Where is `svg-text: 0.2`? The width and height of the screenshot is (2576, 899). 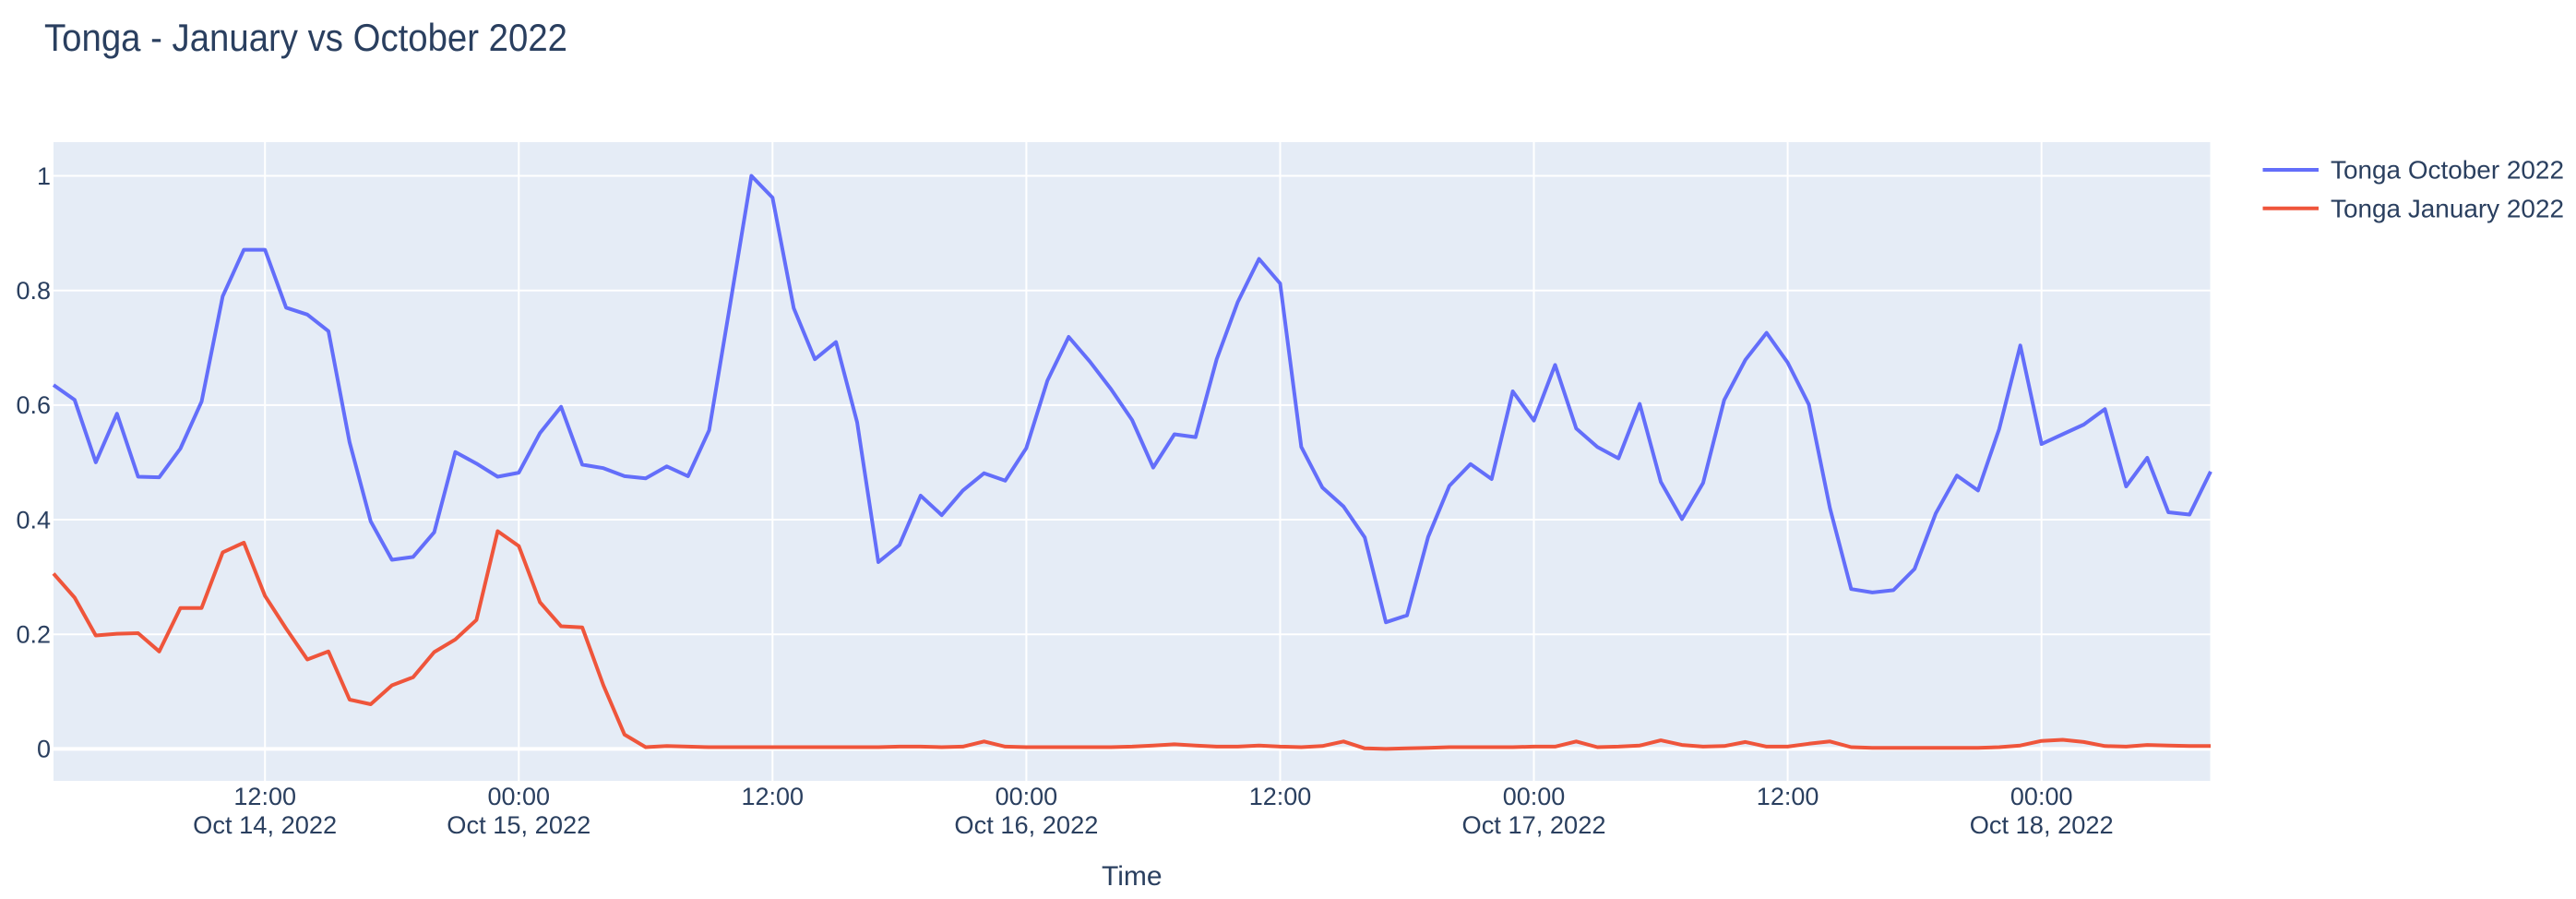 svg-text: 0.2 is located at coordinates (33, 635).